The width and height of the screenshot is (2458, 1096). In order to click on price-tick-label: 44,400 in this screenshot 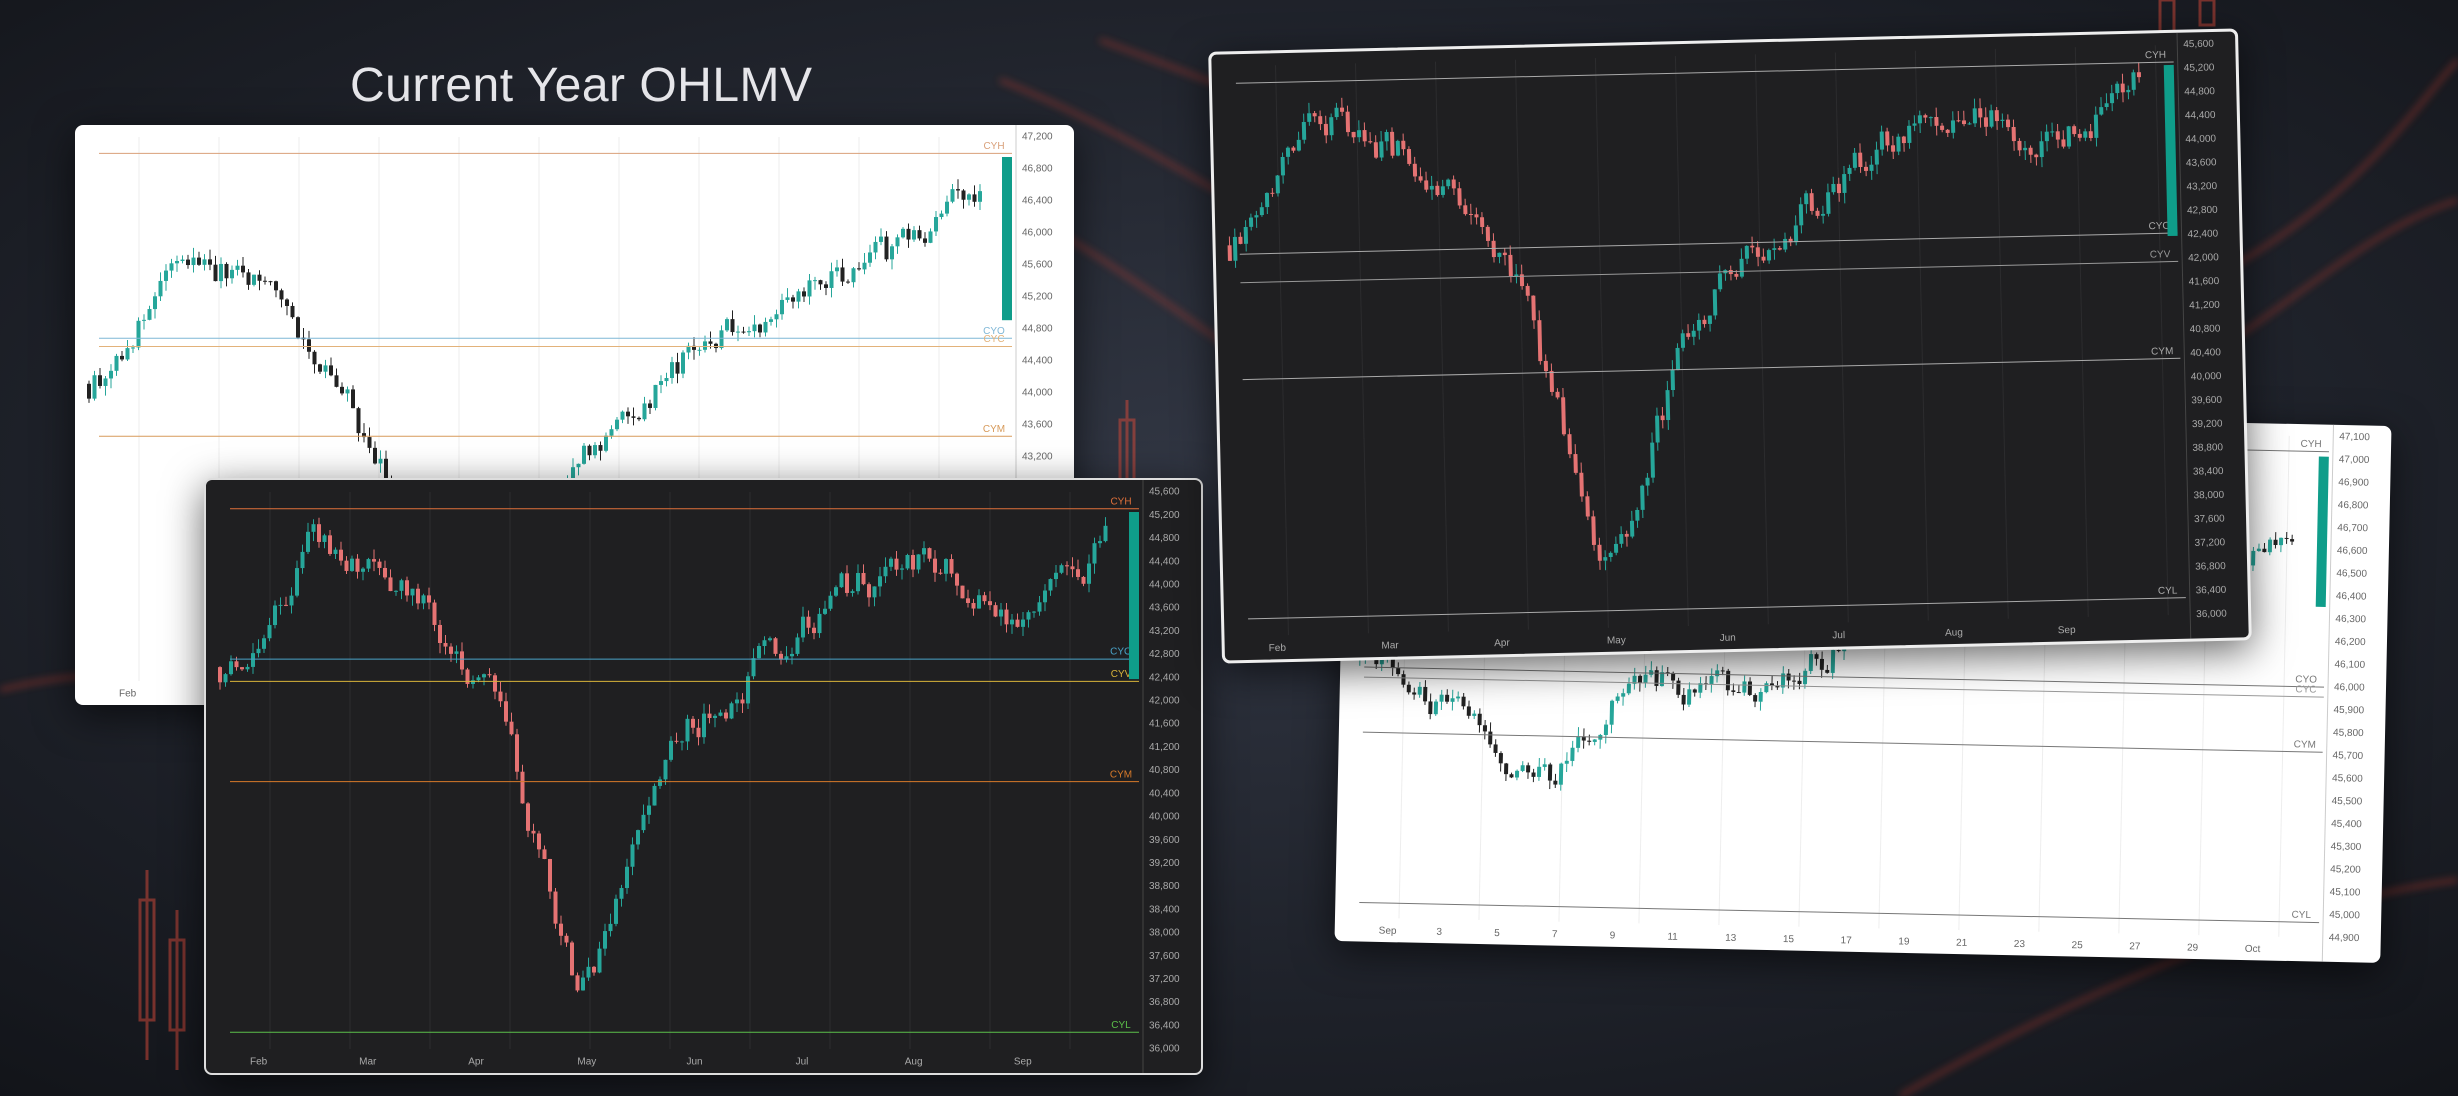, I will do `click(1037, 361)`.